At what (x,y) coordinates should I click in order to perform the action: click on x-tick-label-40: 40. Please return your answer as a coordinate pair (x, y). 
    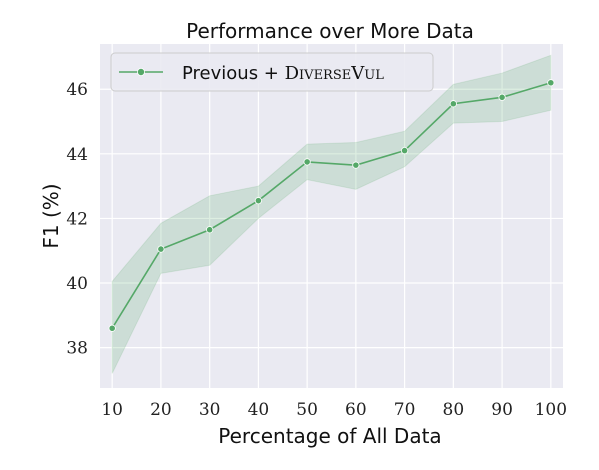
    Looking at the image, I should click on (259, 410).